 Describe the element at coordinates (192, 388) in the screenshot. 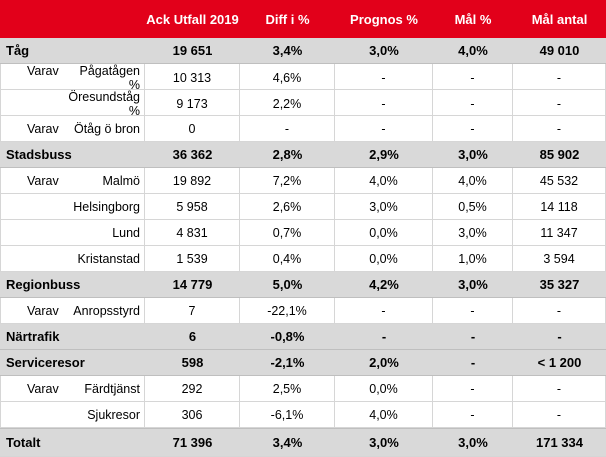

I see `table-cell: 292` at that location.